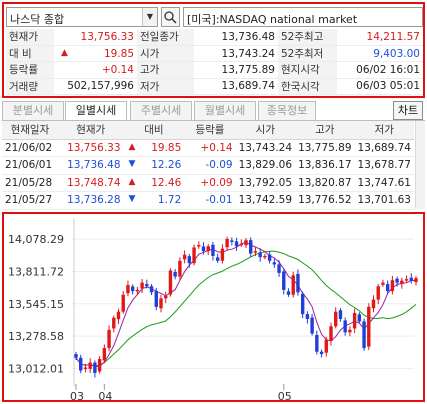 Image resolution: width=427 pixels, height=404 pixels. I want to click on y-tick-label: 13,811.72, so click(36, 271).